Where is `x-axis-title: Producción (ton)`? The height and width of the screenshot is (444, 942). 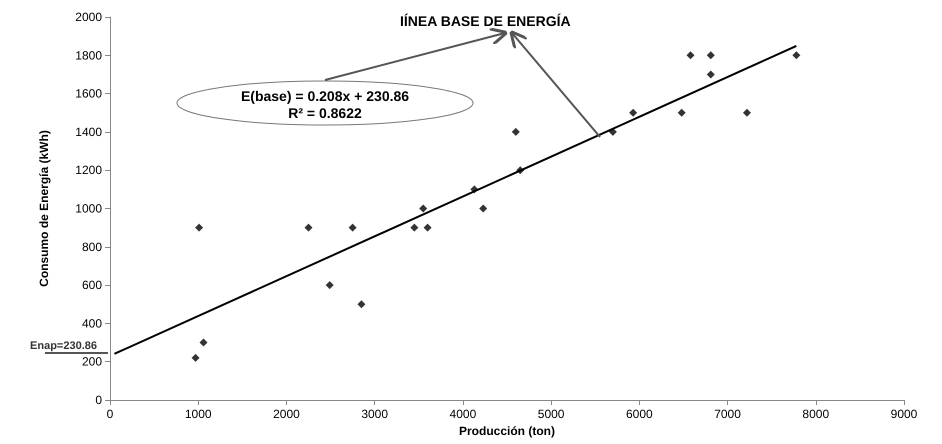 x-axis-title: Producción (ton) is located at coordinates (507, 431).